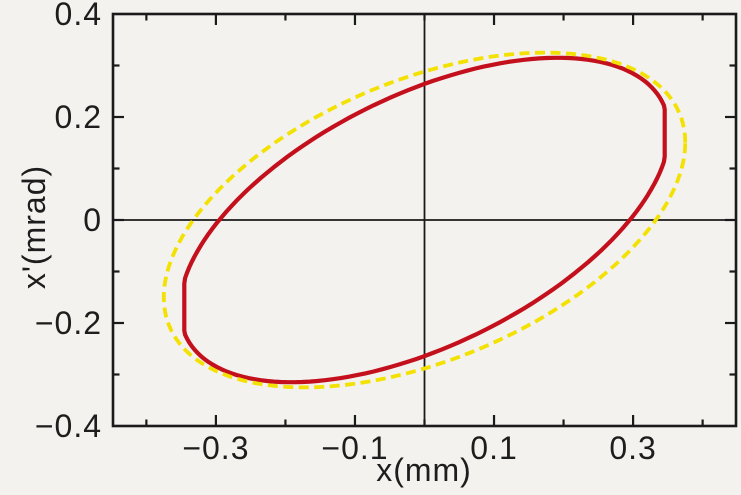  Describe the element at coordinates (355, 448) in the screenshot. I see `x-tick-label: −0.1` at that location.